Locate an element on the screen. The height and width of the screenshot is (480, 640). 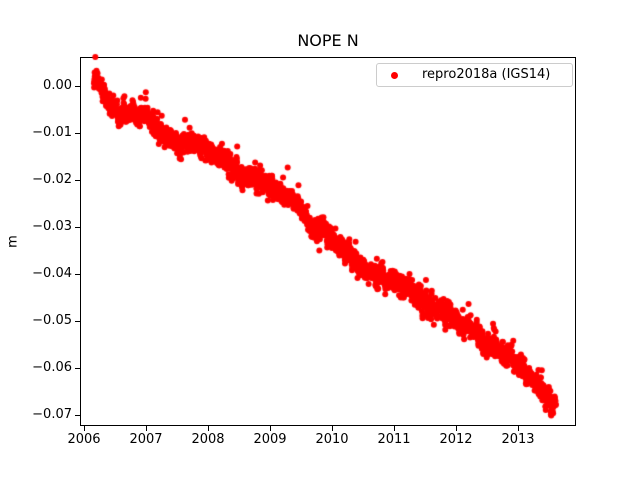
y-tick-label: −0.01 is located at coordinates (52, 133).